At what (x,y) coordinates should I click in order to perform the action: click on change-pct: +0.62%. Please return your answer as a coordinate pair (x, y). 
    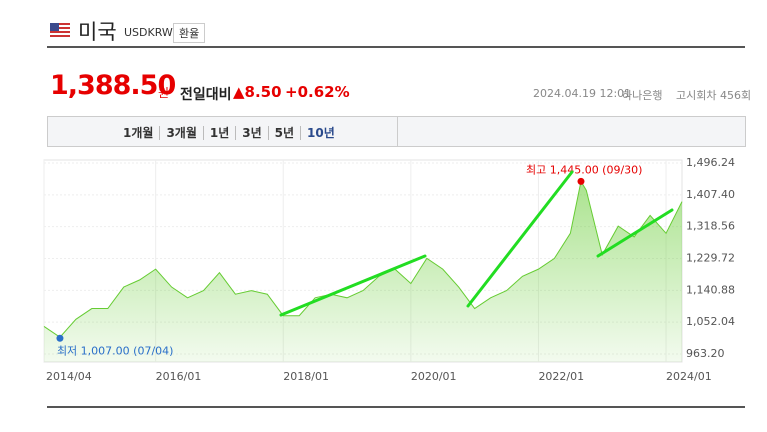
    Looking at the image, I should click on (317, 92).